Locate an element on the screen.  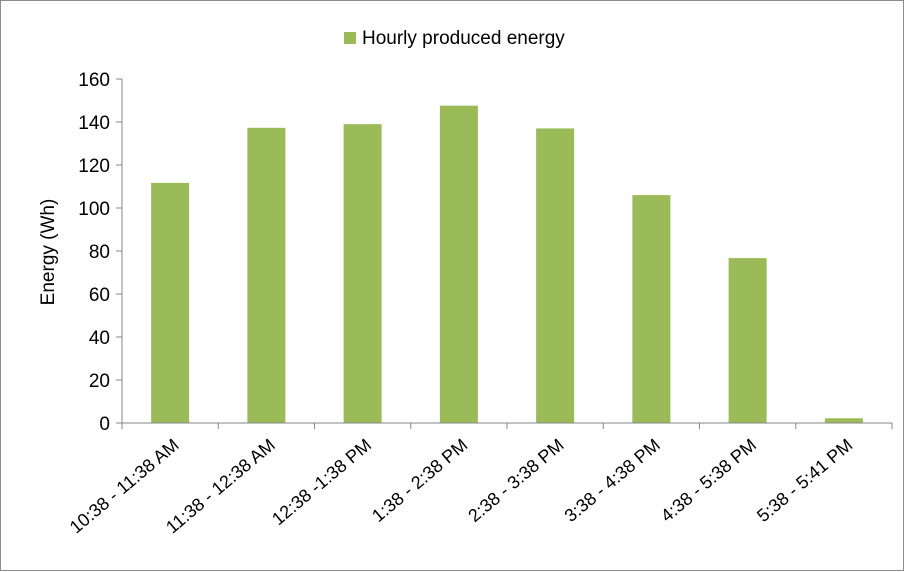
x-tick-label: 2:38 - 3:38 PM is located at coordinates (515, 480).